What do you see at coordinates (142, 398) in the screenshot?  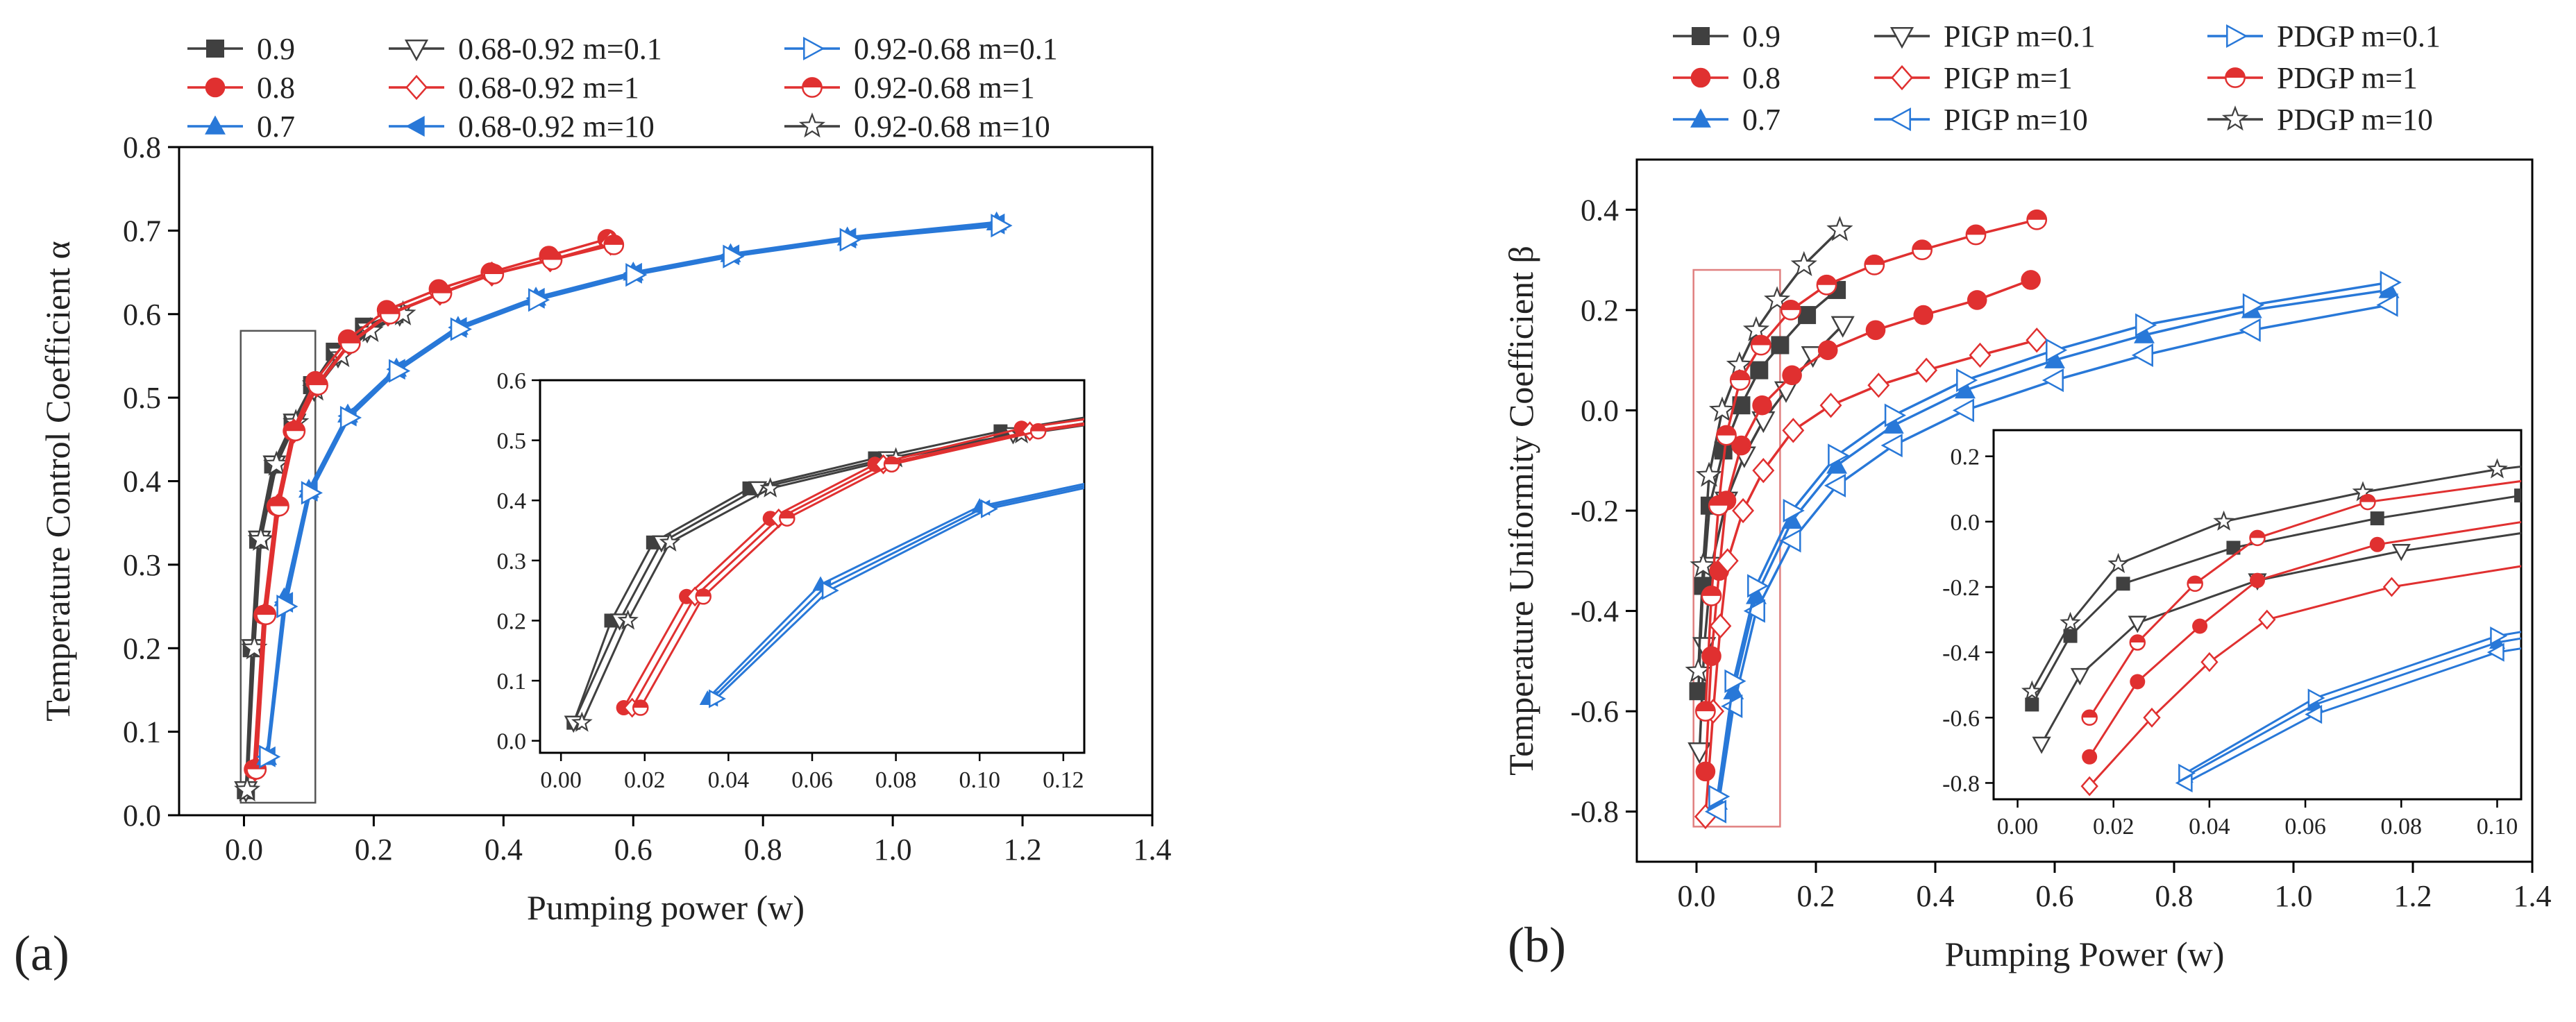 I see `y-tick-label: 0.5` at bounding box center [142, 398].